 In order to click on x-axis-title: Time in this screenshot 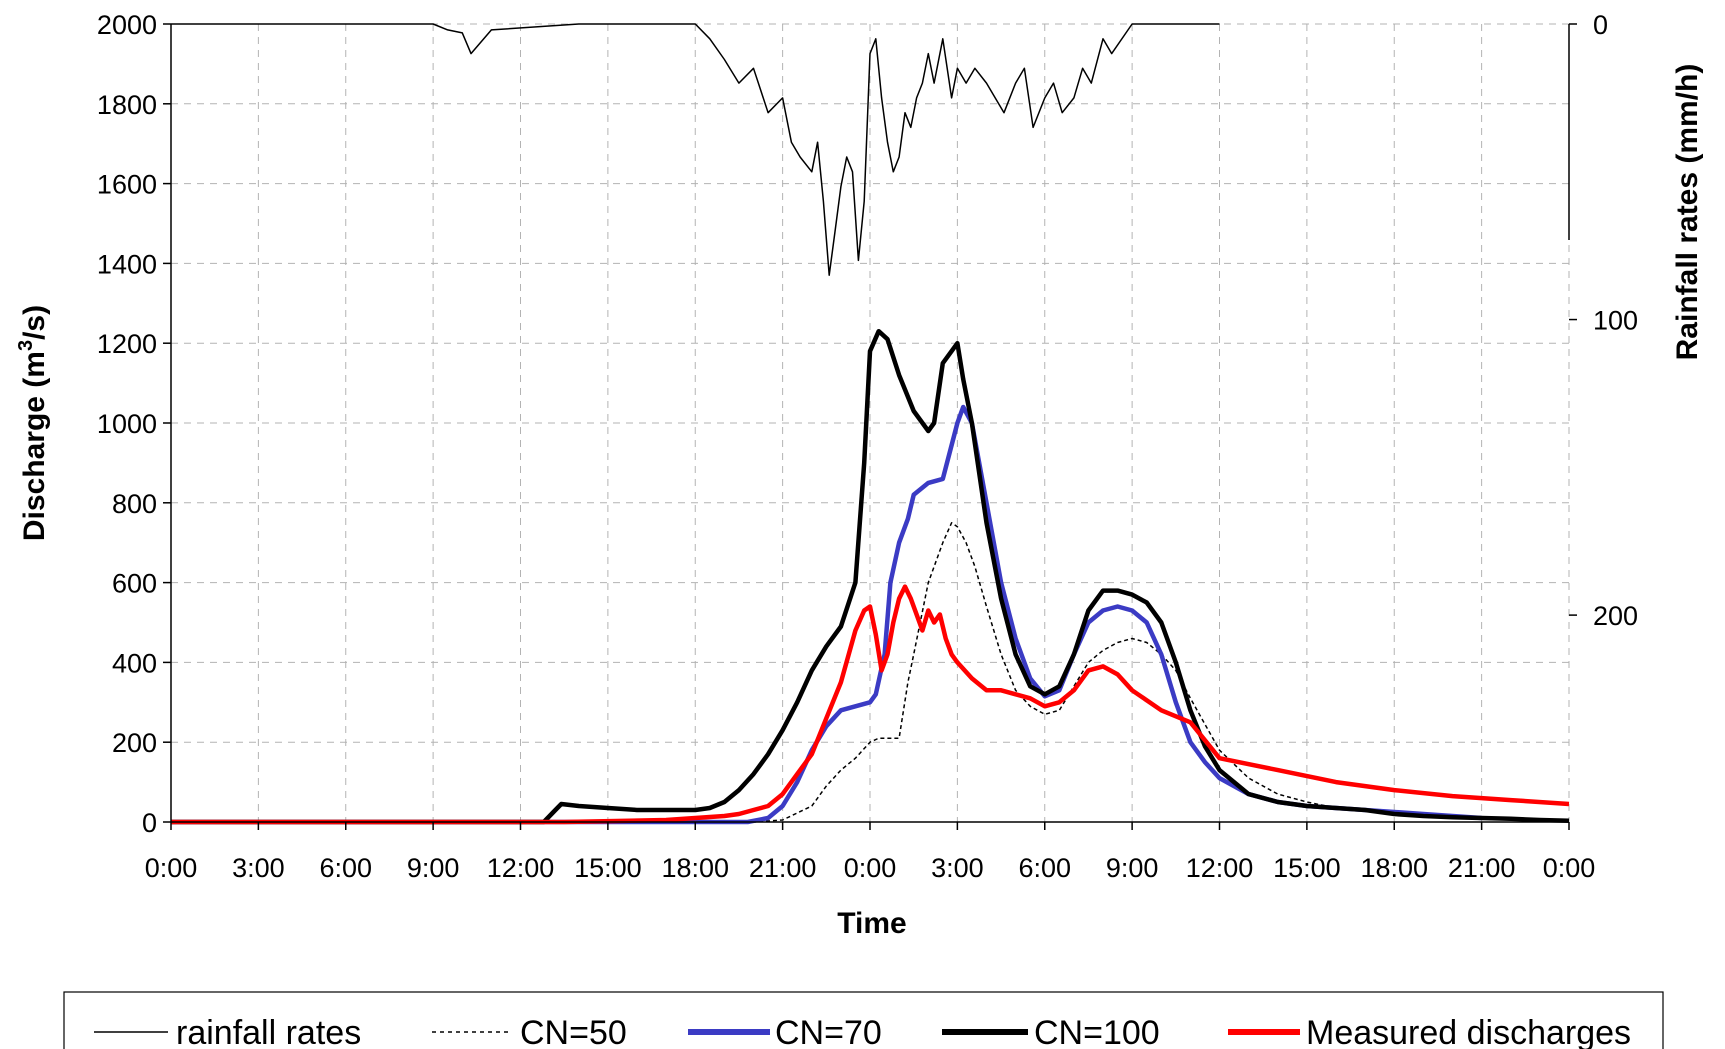, I will do `click(871, 923)`.